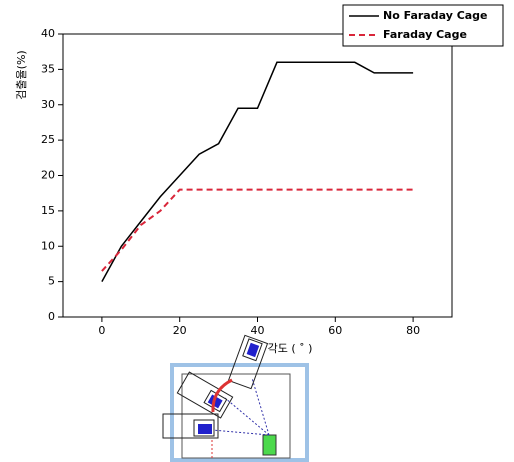  What do you see at coordinates (48, 245) in the screenshot?
I see `y-tick-label: 10` at bounding box center [48, 245].